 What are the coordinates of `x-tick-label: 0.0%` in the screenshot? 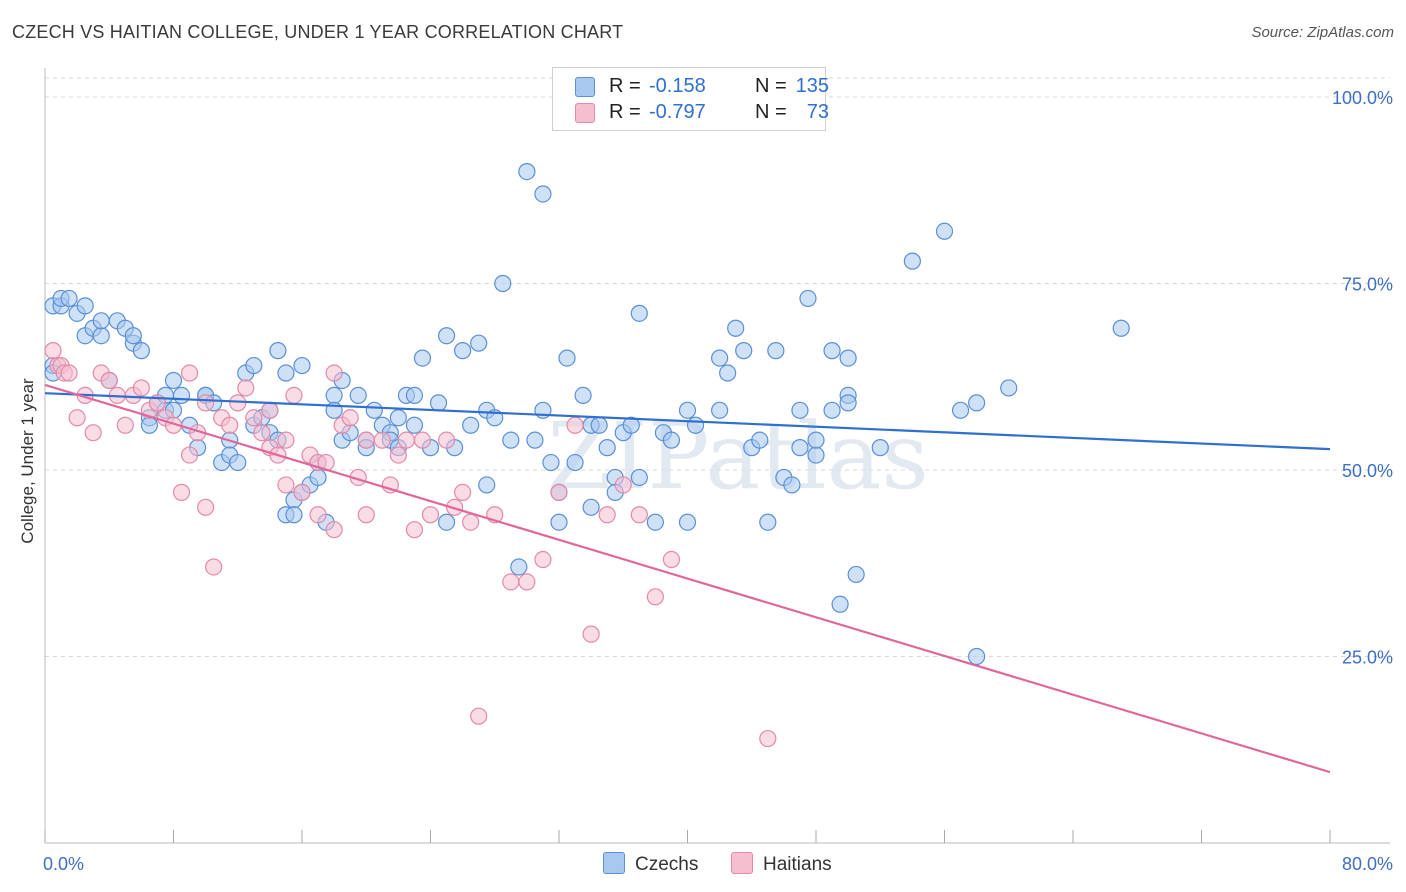 It's located at (63, 864).